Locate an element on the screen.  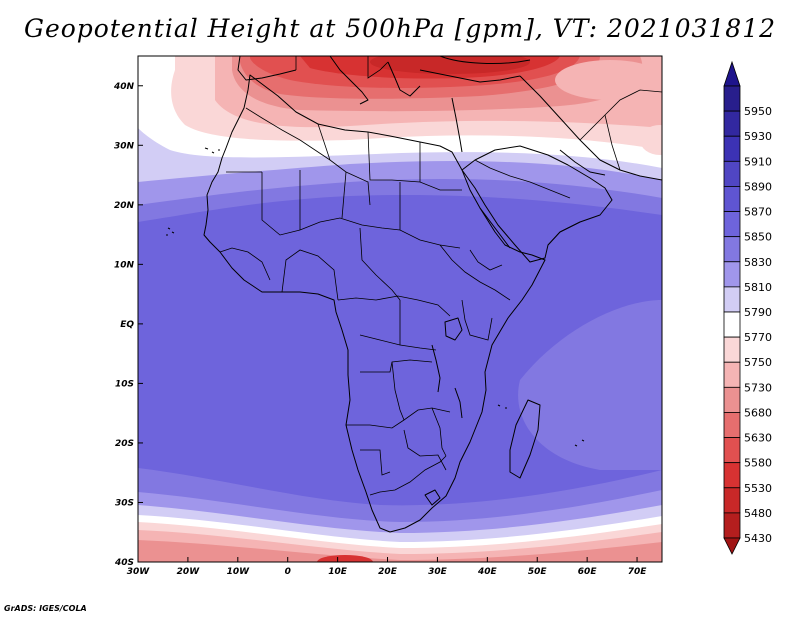
gulf-inner is located at coordinates (582, 162).